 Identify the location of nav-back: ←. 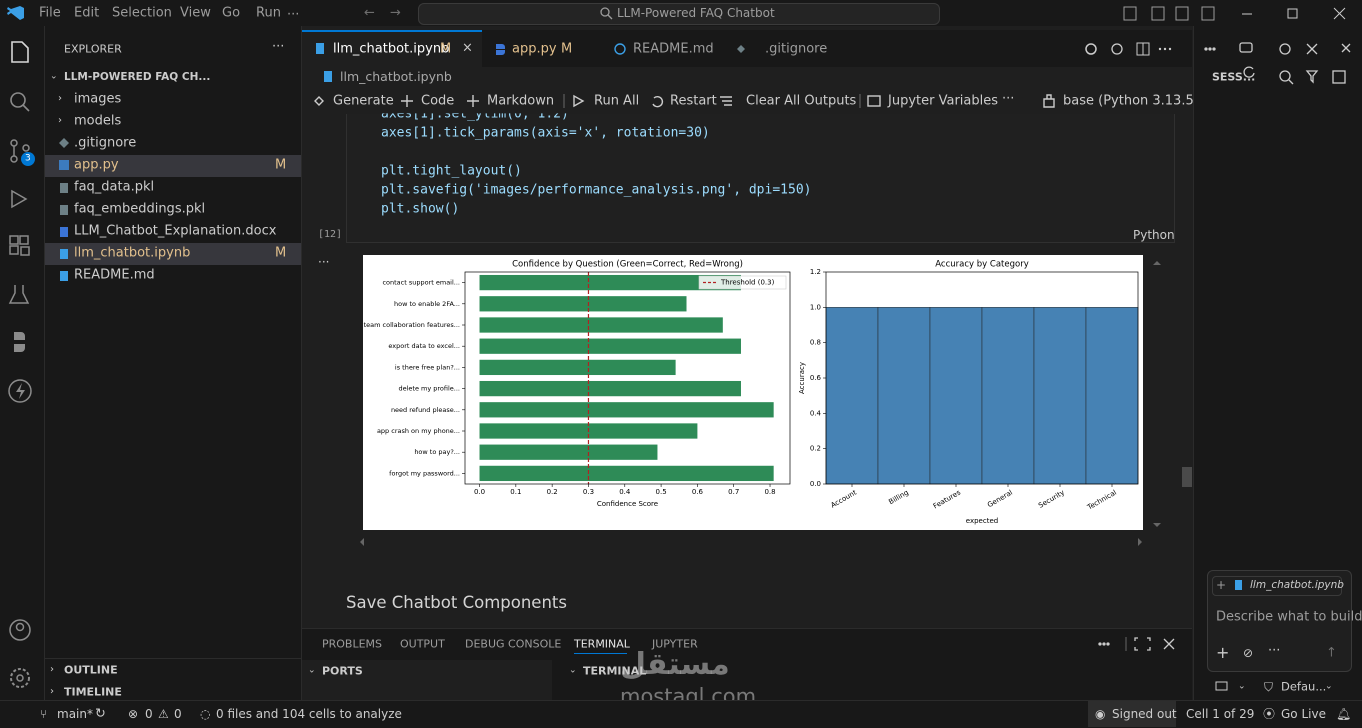
(369, 13).